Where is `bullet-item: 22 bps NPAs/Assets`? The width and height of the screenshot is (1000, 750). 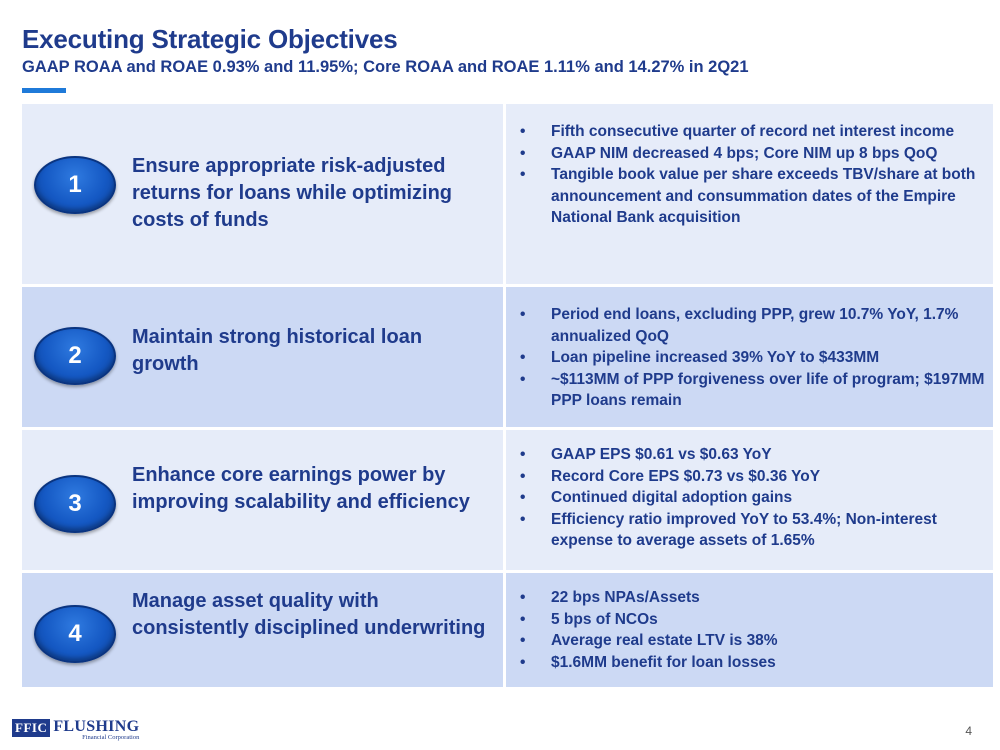 bullet-item: 22 bps NPAs/Assets is located at coordinates (752, 598).